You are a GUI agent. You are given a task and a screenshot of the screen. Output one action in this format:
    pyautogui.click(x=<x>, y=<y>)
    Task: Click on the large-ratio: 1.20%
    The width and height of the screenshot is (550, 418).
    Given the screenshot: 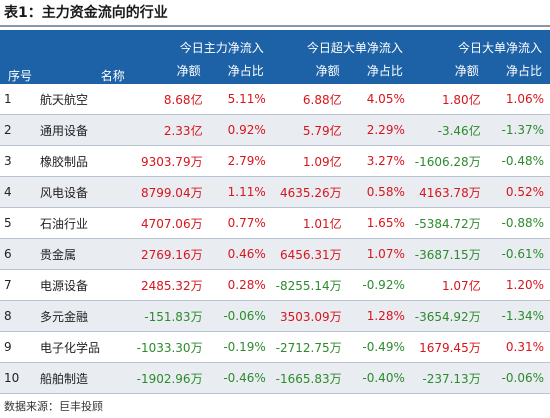 What is the action you would take?
    pyautogui.click(x=518, y=285)
    